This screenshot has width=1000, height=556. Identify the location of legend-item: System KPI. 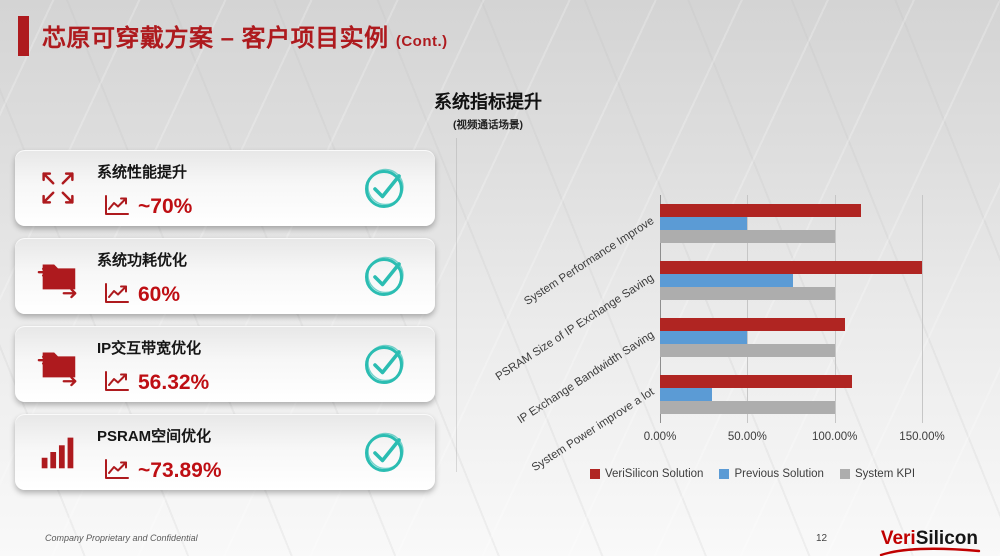
(877, 474).